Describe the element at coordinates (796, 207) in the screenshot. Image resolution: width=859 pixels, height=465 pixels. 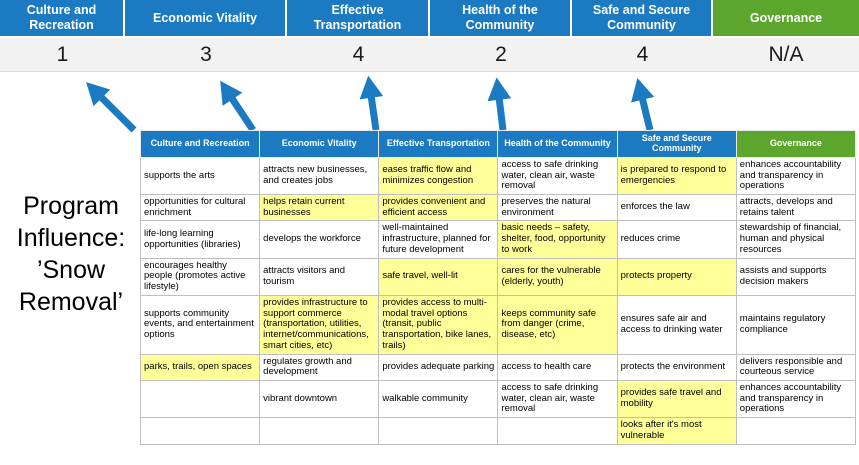
I see `table-cell: attracts, develops and retains talent` at that location.